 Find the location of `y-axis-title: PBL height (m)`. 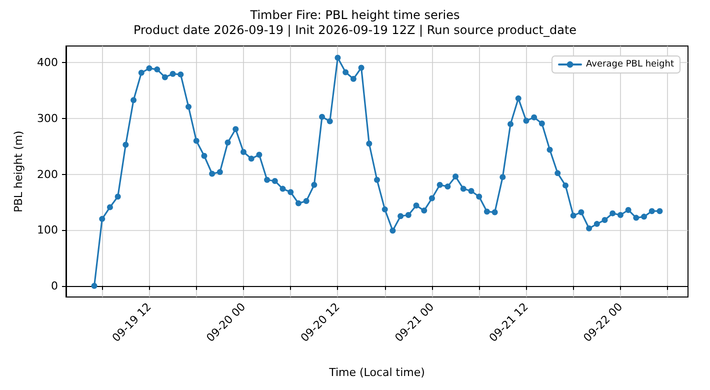

y-axis-title: PBL height (m) is located at coordinates (18, 171).